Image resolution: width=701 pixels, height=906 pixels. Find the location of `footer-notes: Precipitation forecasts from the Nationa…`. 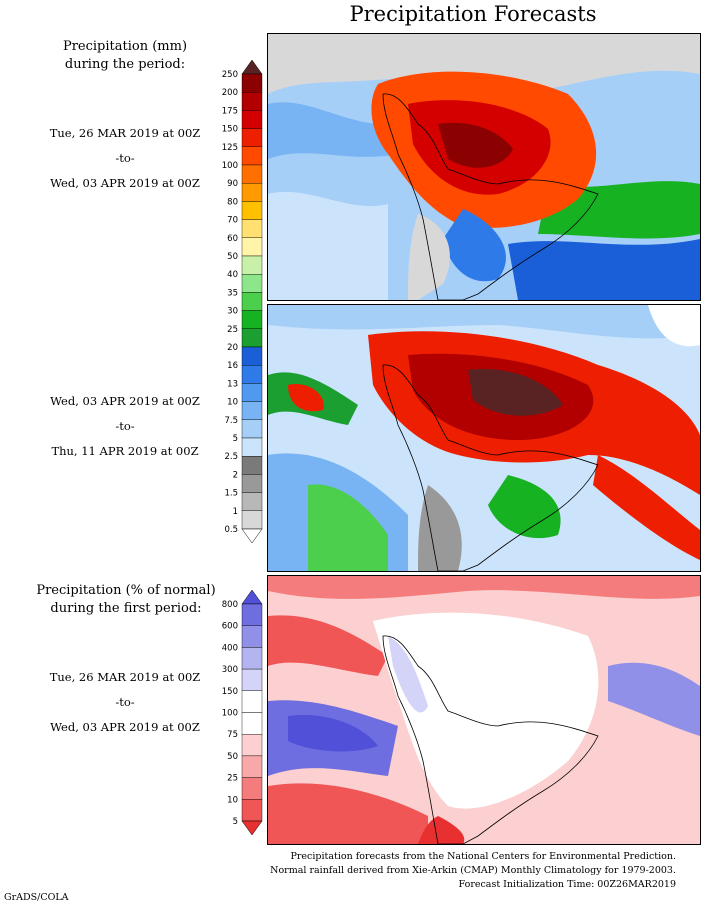

footer-notes: Precipitation forecasts from the Nationa… is located at coordinates (468, 871).